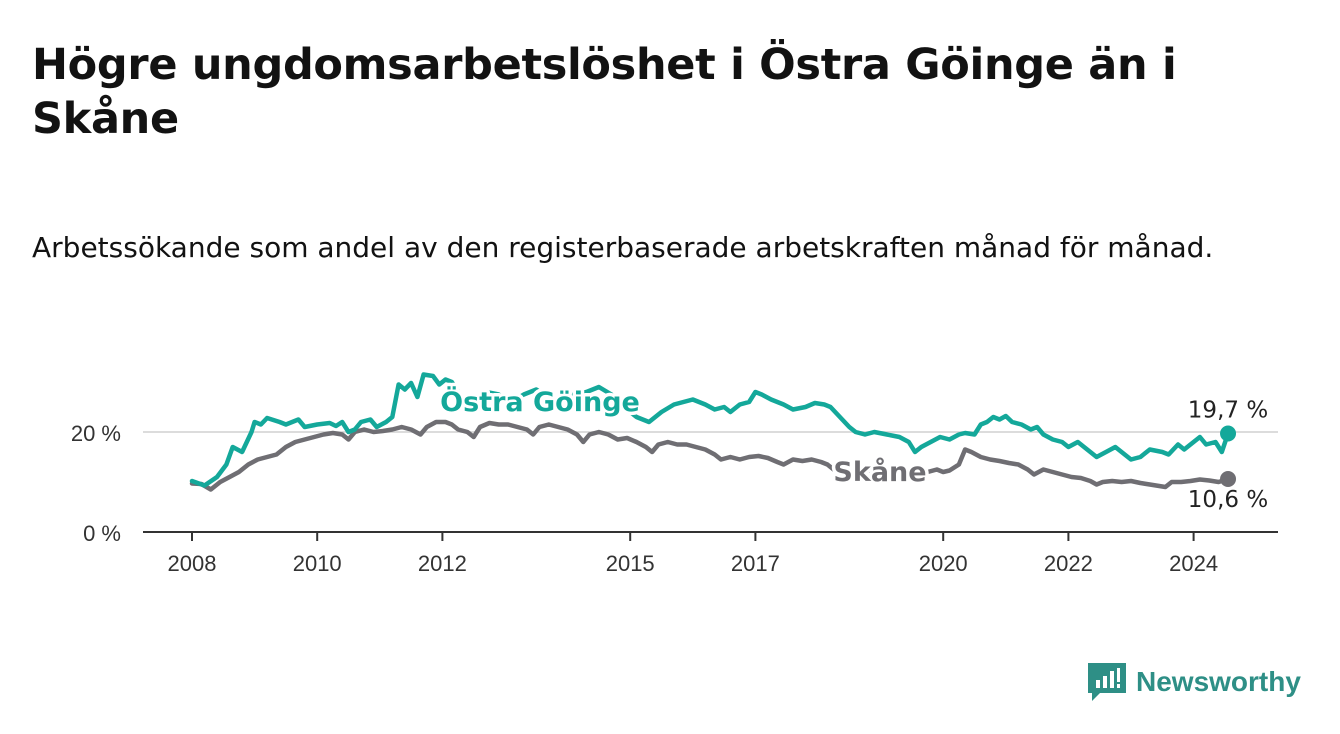  Describe the element at coordinates (1228, 411) in the screenshot. I see `end-value-label: 19,7 %` at that location.